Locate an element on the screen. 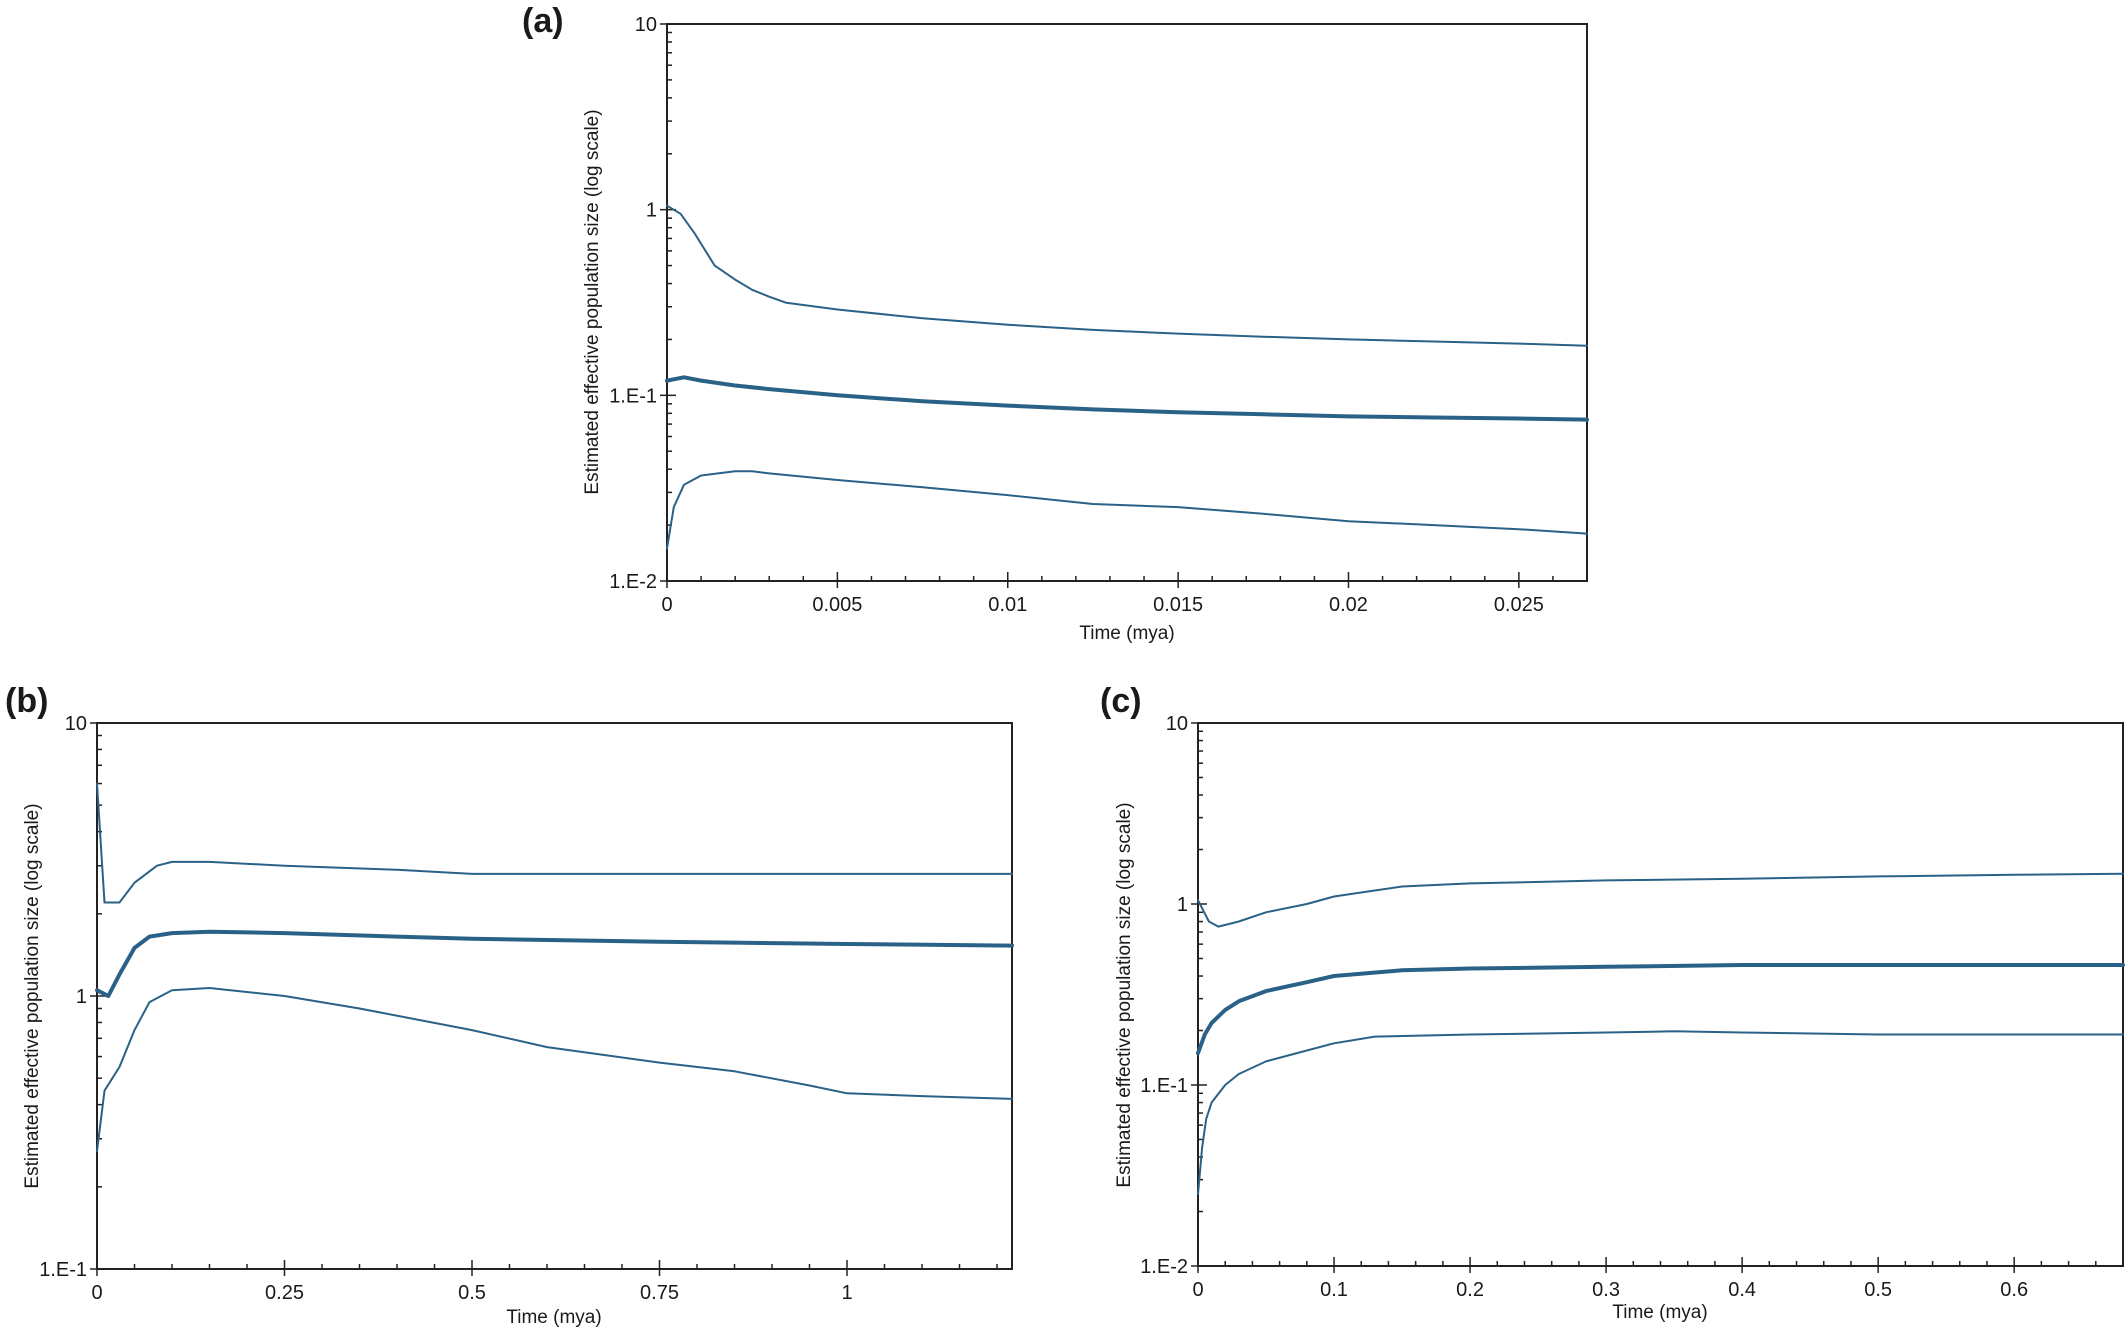  x-tick-label: 0.25 is located at coordinates (284, 1293).